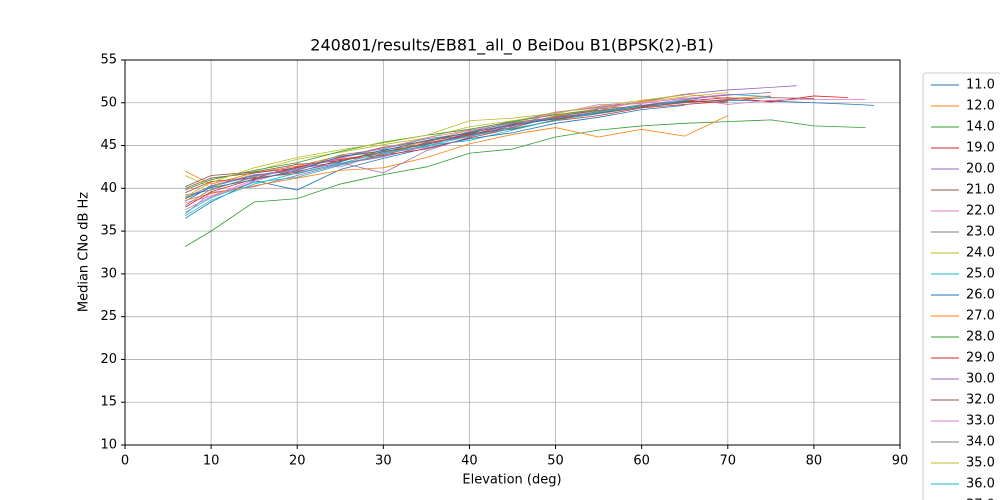  Describe the element at coordinates (641, 461) in the screenshot. I see `x-tick-label: 60` at that location.